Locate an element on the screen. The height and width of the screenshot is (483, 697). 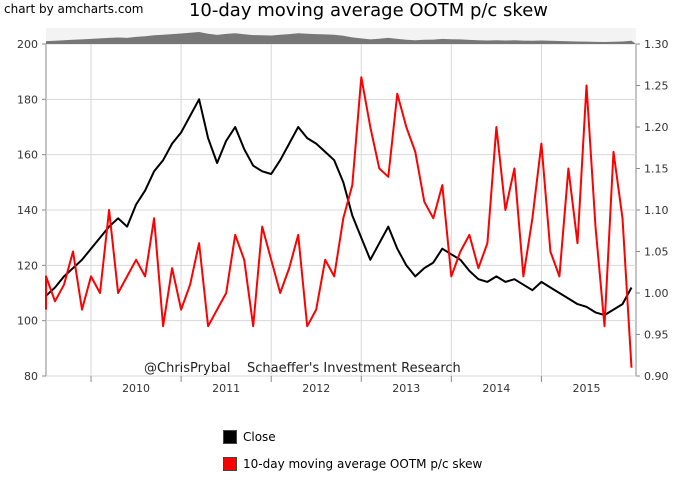
legend-item-close: Close is located at coordinates (352, 437).